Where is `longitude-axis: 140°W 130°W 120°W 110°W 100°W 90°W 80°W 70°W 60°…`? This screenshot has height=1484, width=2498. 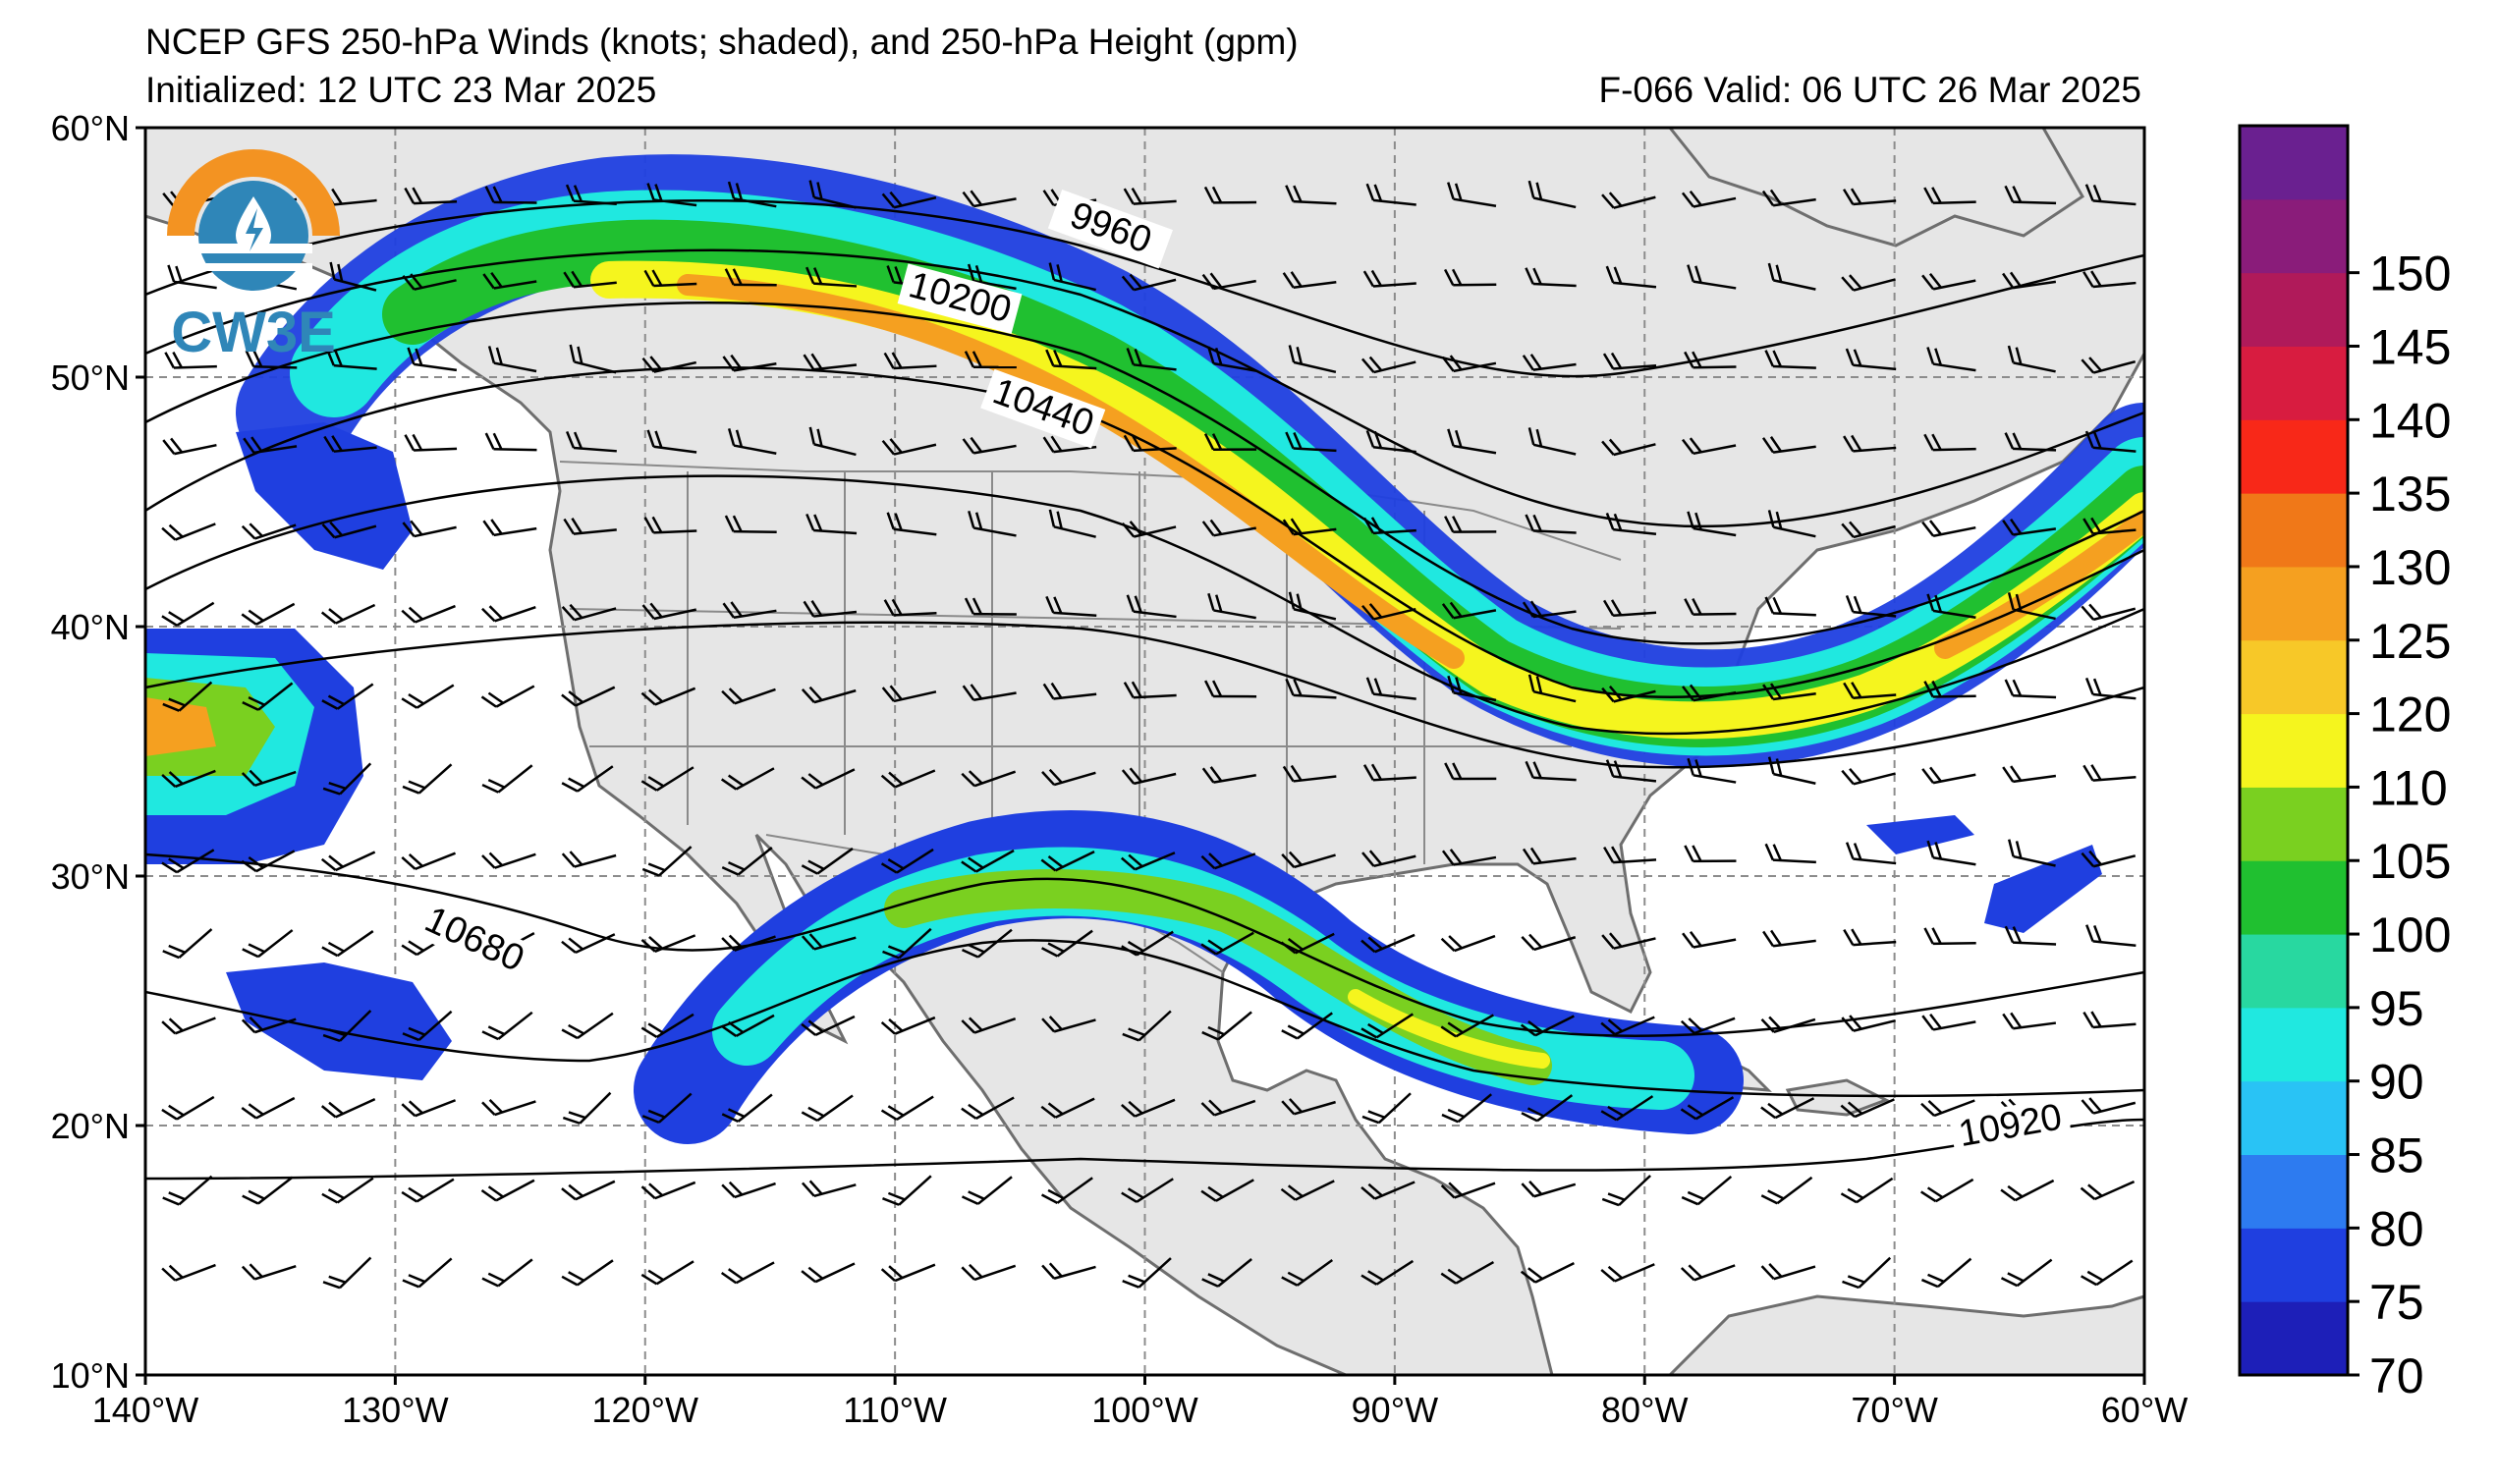 longitude-axis: 140°W 130°W 120°W 110°W 100°W 90°W 80°W 70°W 60°… is located at coordinates (1140, 1402).